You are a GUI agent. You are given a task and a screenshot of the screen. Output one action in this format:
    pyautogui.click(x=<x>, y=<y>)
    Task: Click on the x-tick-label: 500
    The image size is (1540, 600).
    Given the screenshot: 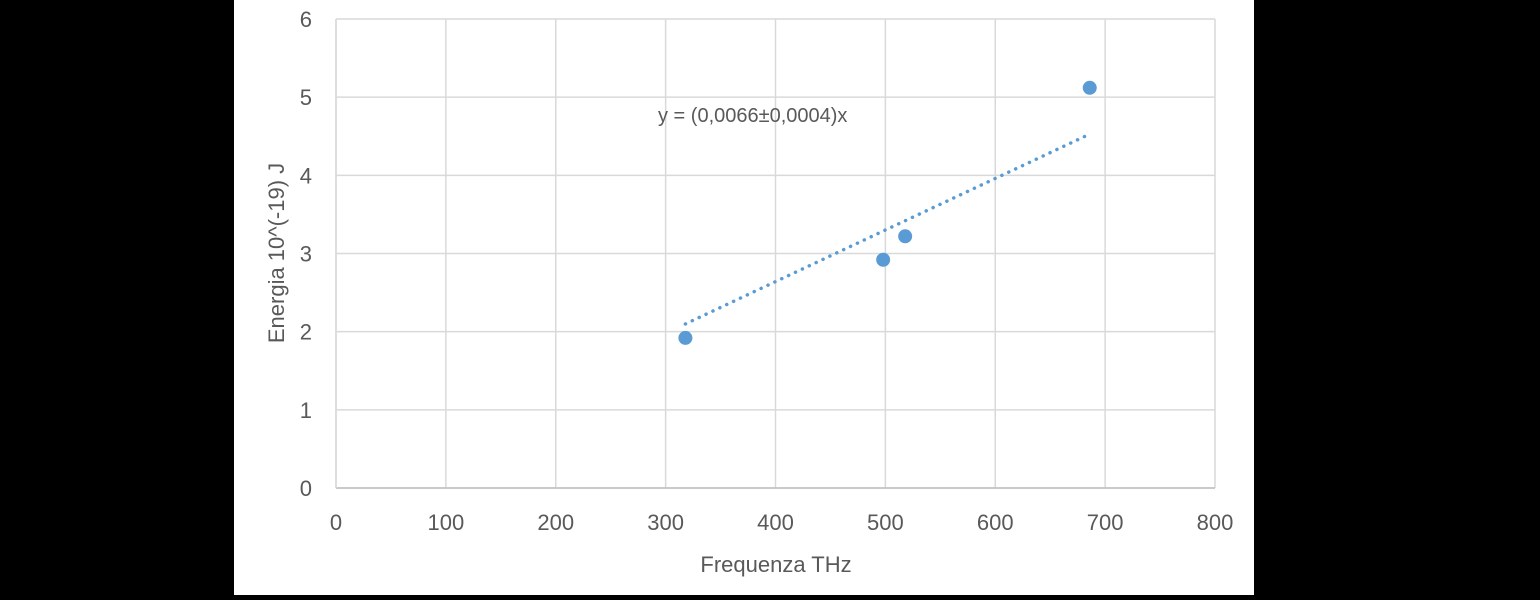 What is the action you would take?
    pyautogui.click(x=885, y=522)
    